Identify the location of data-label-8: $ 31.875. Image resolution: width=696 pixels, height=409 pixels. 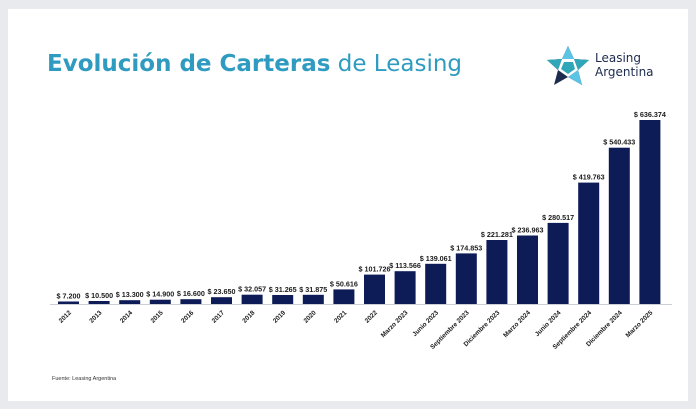
(313, 289).